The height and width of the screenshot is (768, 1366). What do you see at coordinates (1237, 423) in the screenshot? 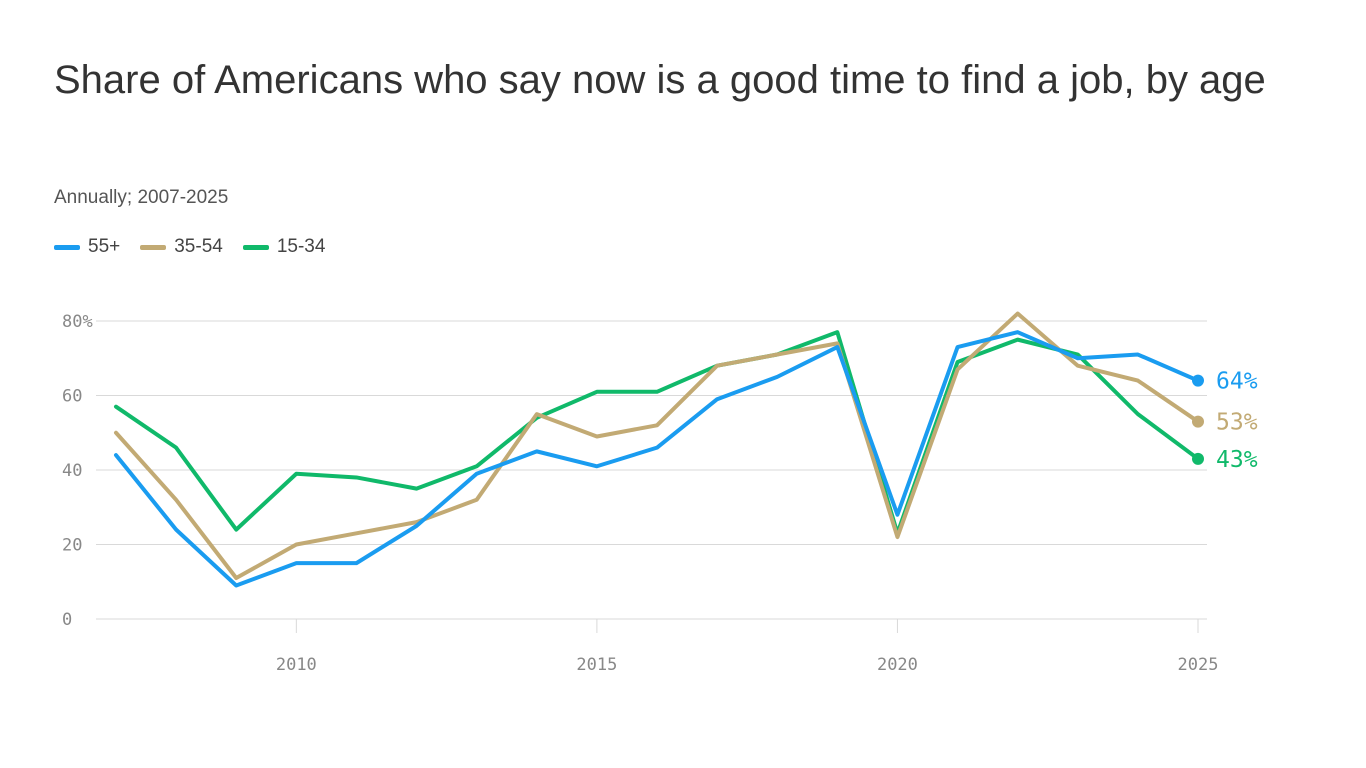
I see `end-label-35-54: 53%` at bounding box center [1237, 423].